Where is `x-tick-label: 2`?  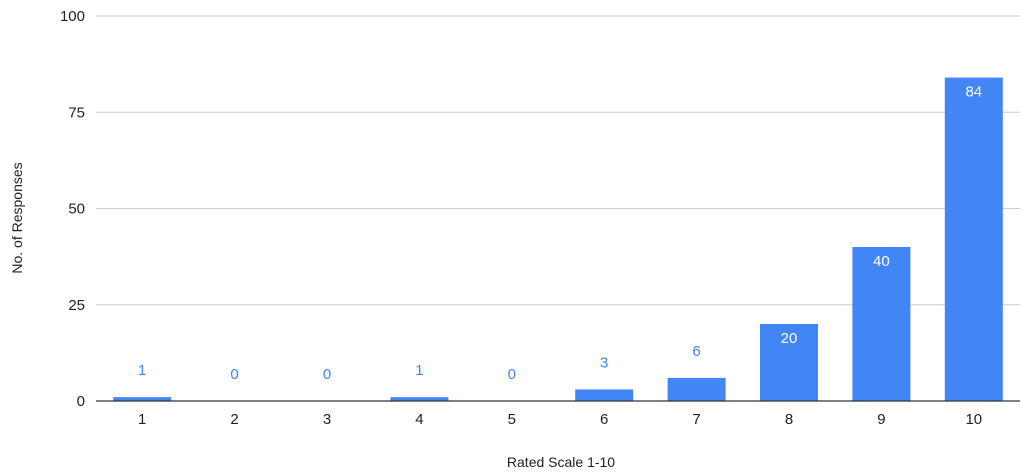 x-tick-label: 2 is located at coordinates (234, 419).